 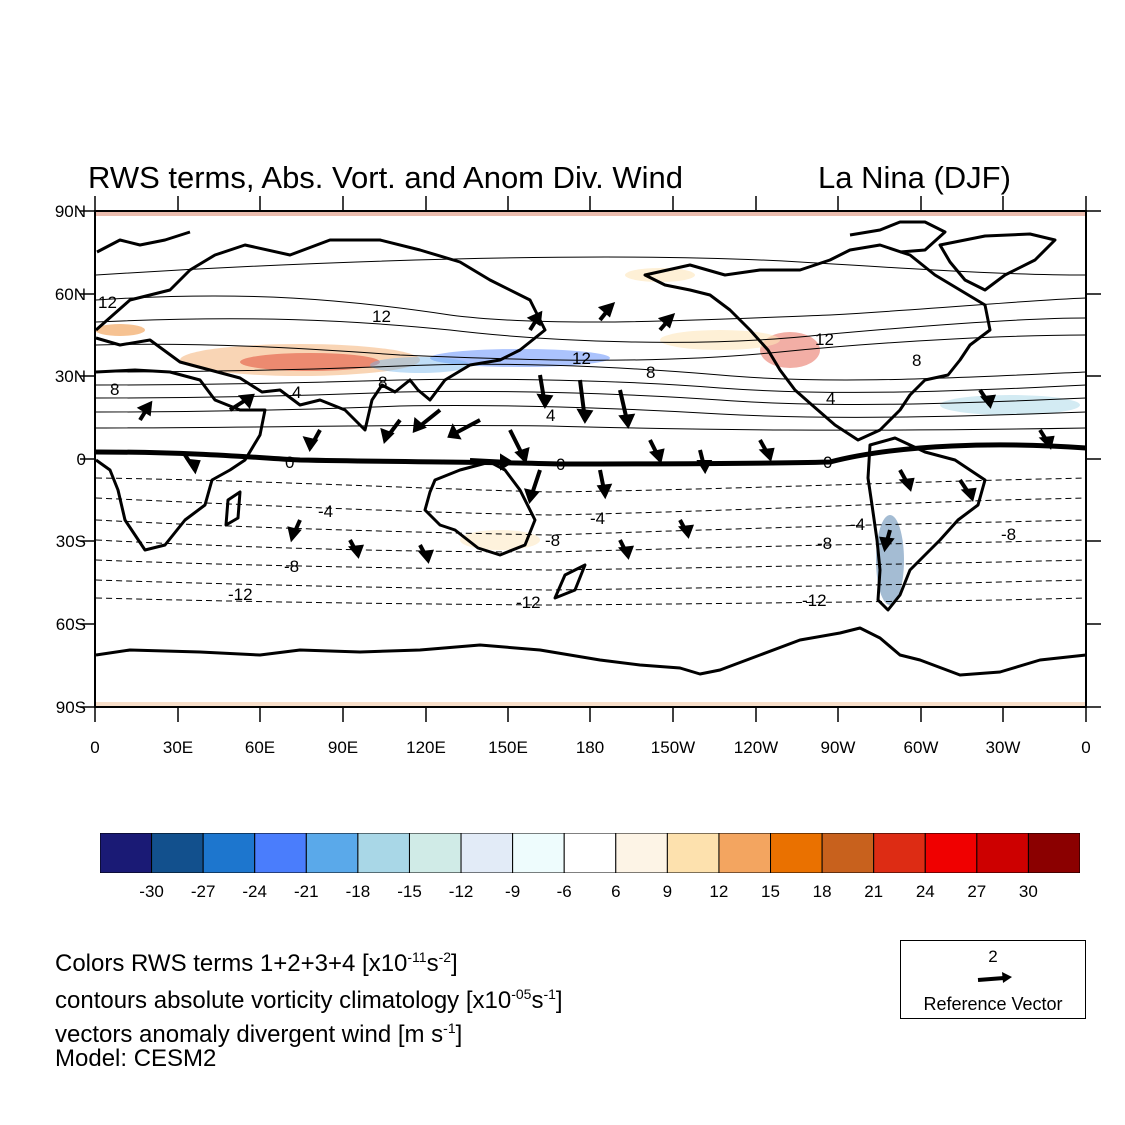 What do you see at coordinates (874, 891) in the screenshot?
I see `colorbar-tick-label: 21` at bounding box center [874, 891].